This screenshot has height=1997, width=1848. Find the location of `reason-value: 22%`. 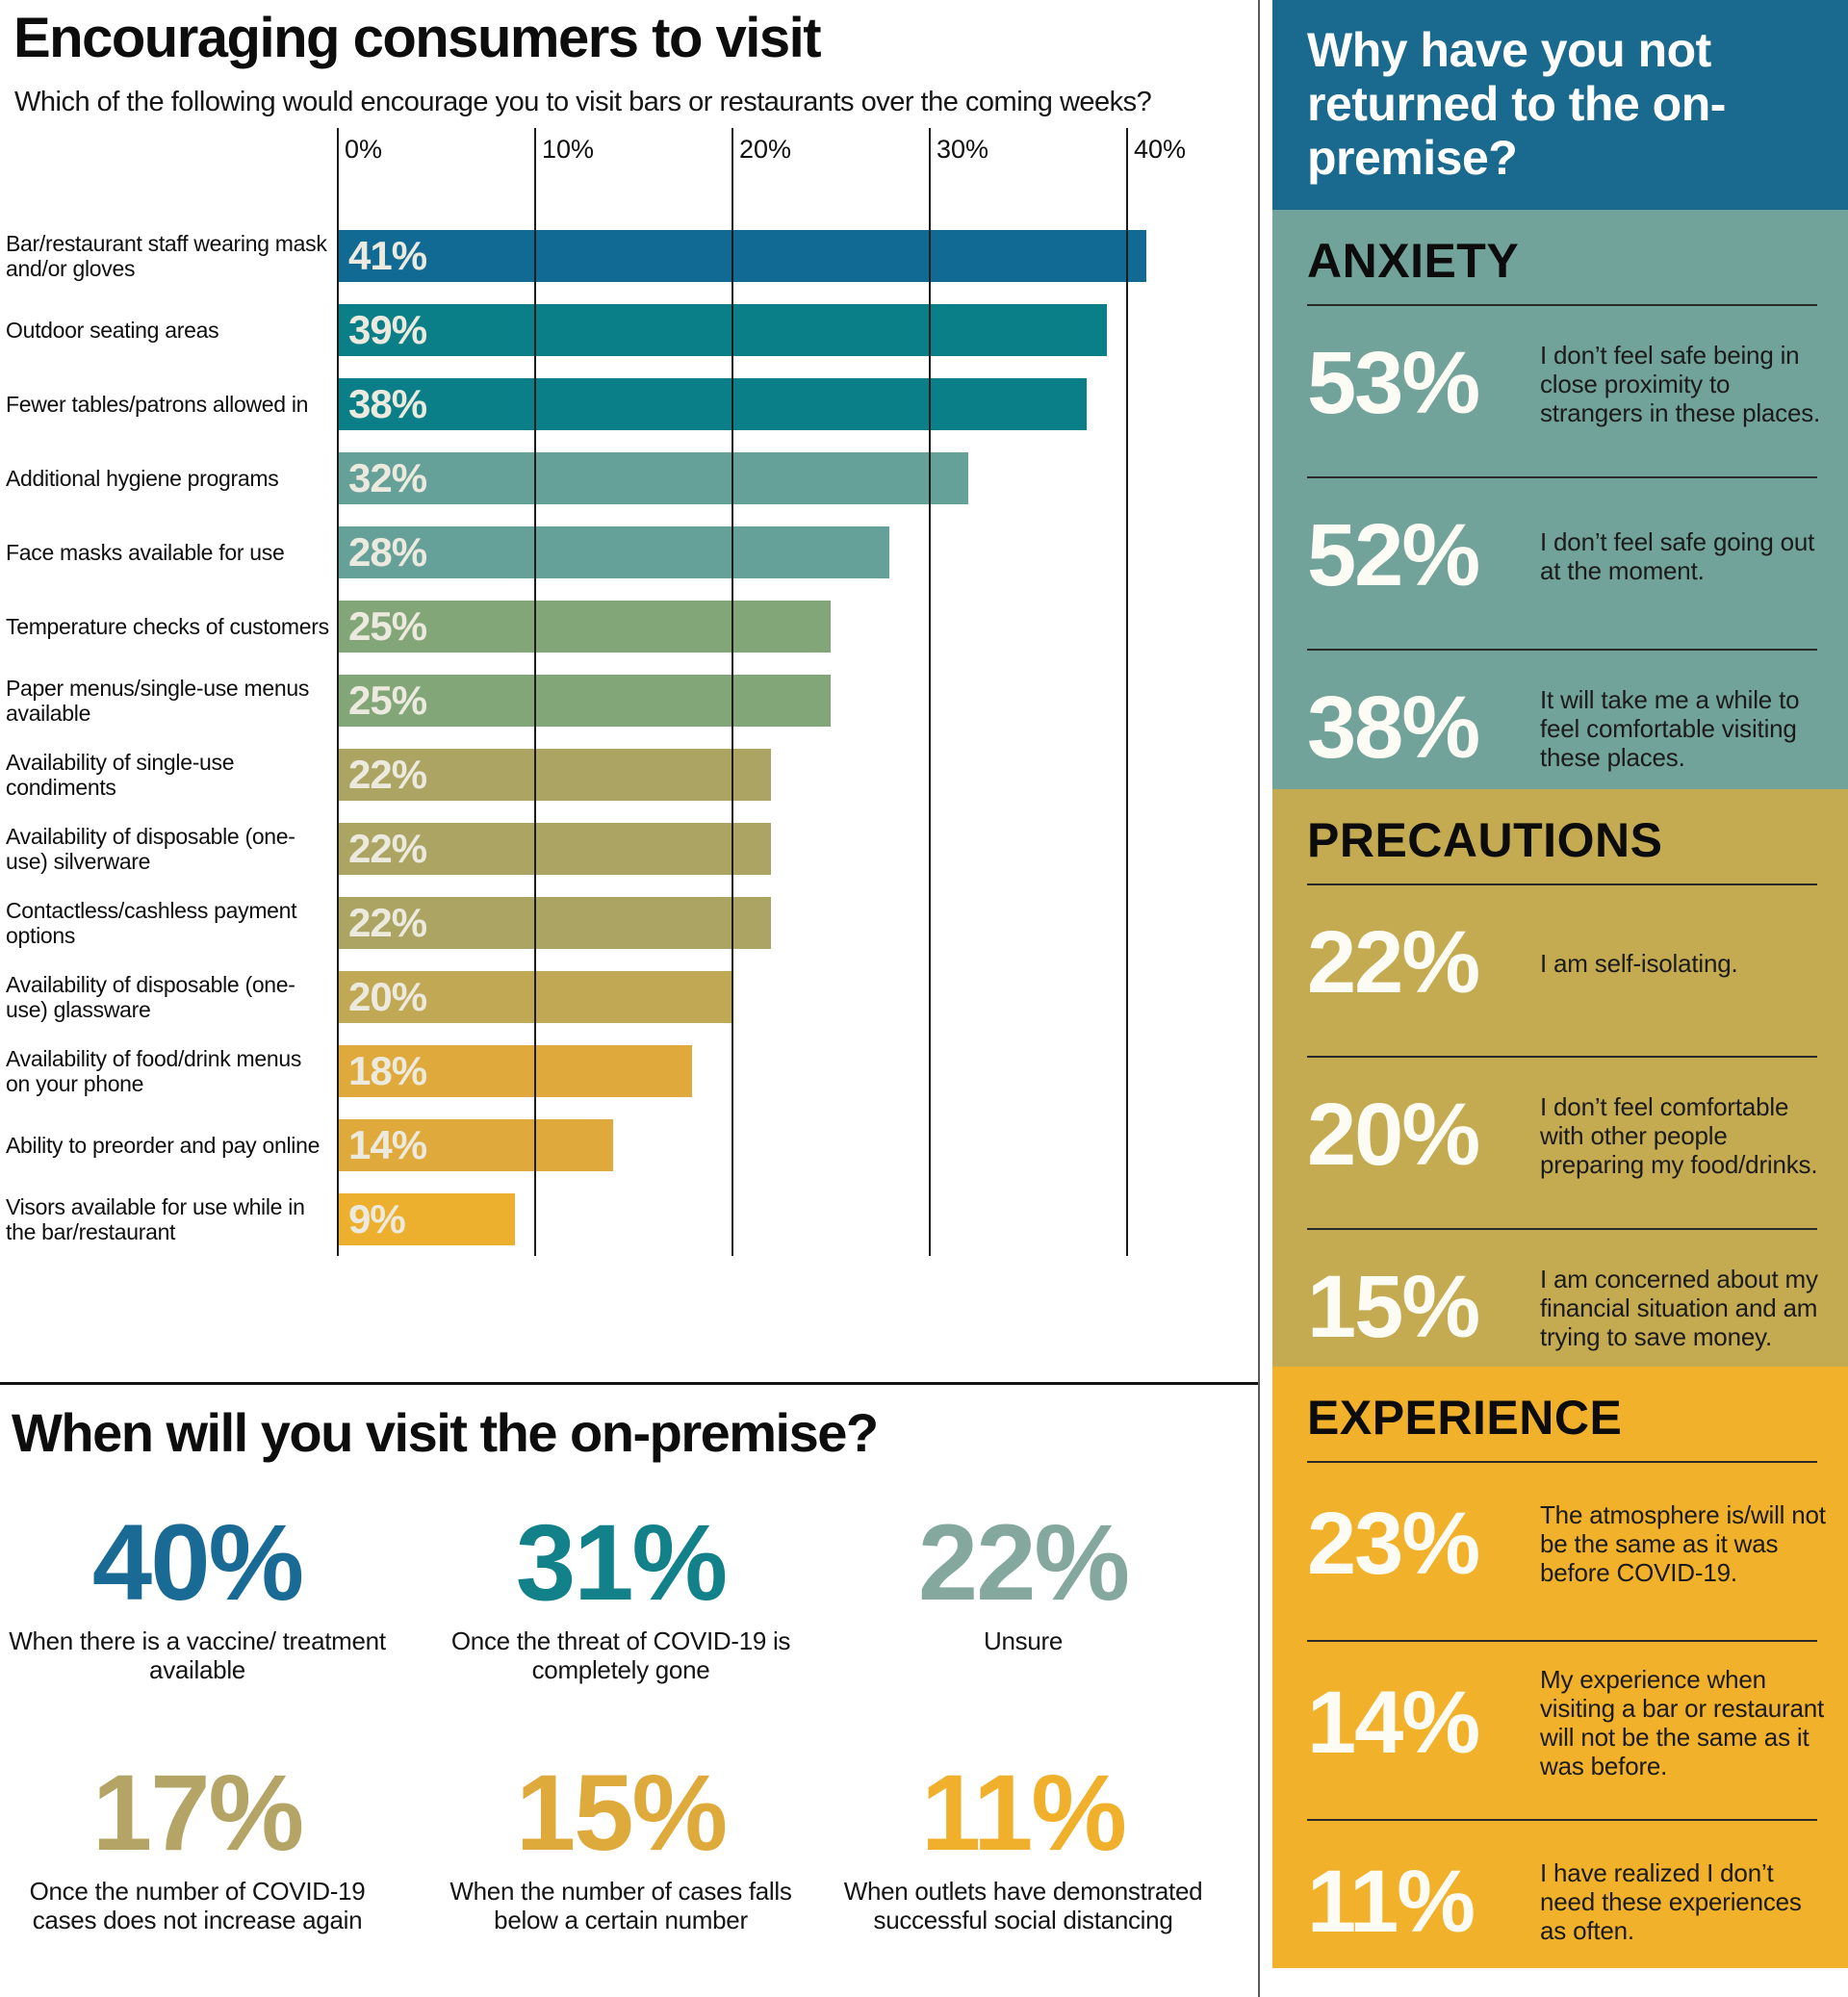

reason-value: 22% is located at coordinates (1393, 962).